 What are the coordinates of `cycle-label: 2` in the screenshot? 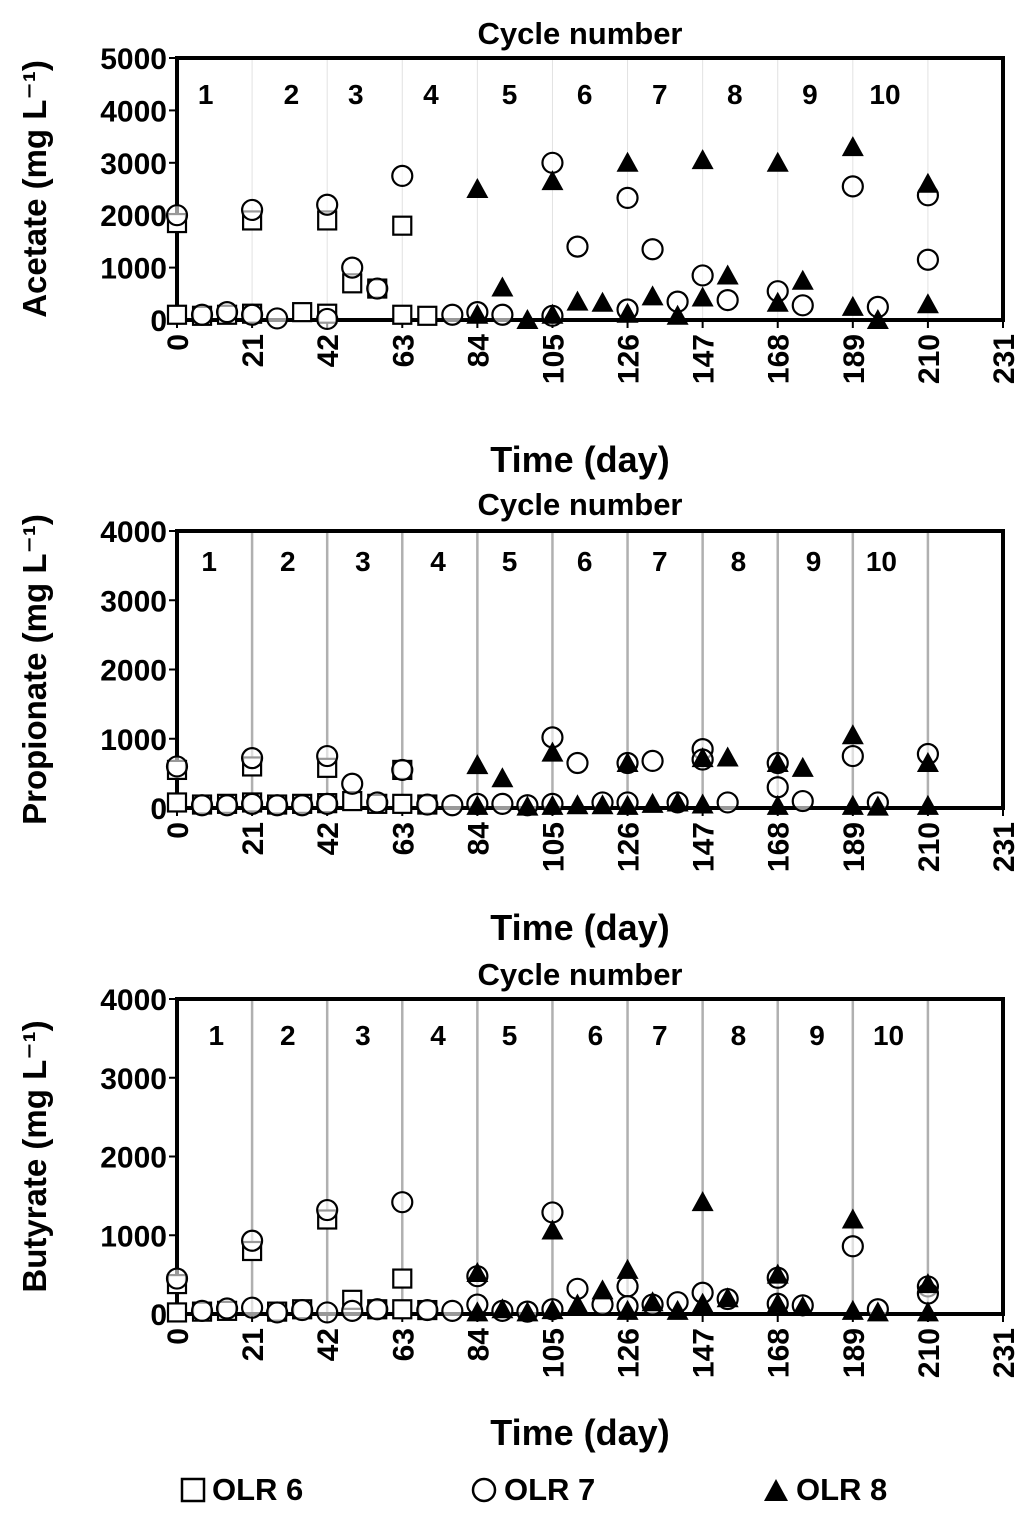 It's located at (292, 94).